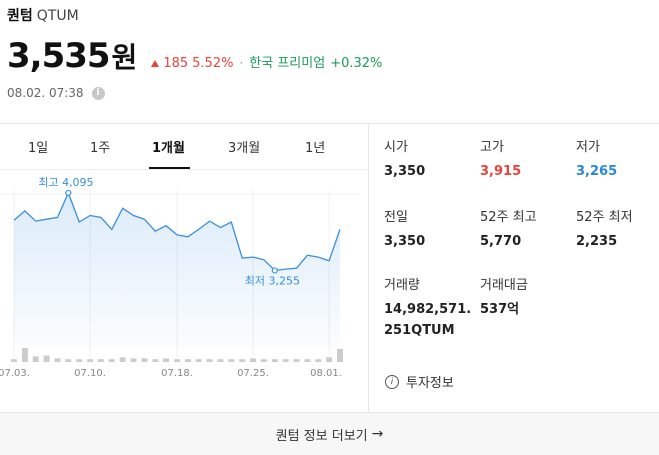 The height and width of the screenshot is (455, 659). Describe the element at coordinates (431, 229) in the screenshot. I see `stat-prev: 전일 3,350` at that location.